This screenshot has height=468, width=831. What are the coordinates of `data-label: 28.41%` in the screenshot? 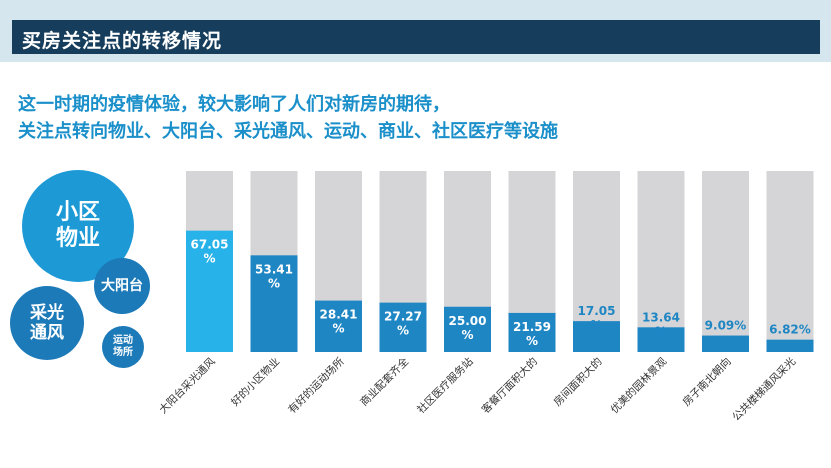 It's located at (339, 322).